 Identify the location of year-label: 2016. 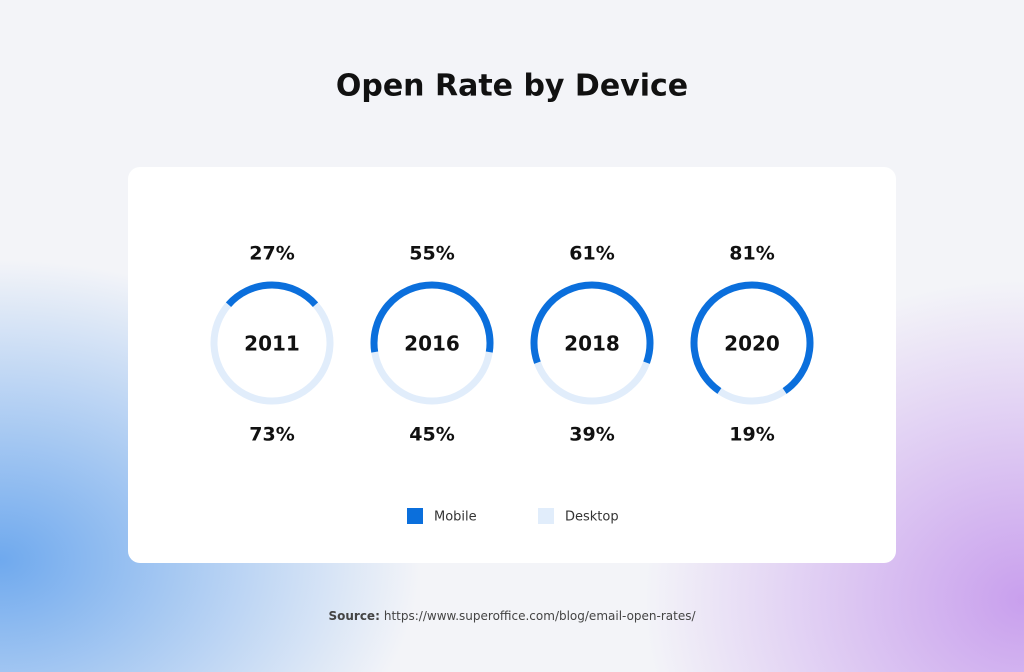
(432, 344).